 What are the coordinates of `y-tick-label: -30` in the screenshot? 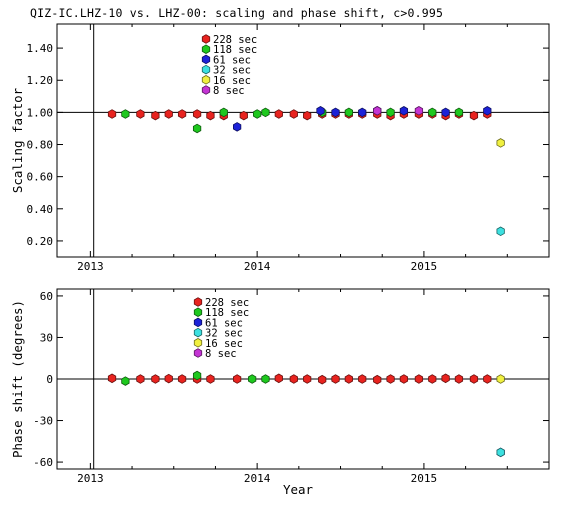 It's located at (43, 421).